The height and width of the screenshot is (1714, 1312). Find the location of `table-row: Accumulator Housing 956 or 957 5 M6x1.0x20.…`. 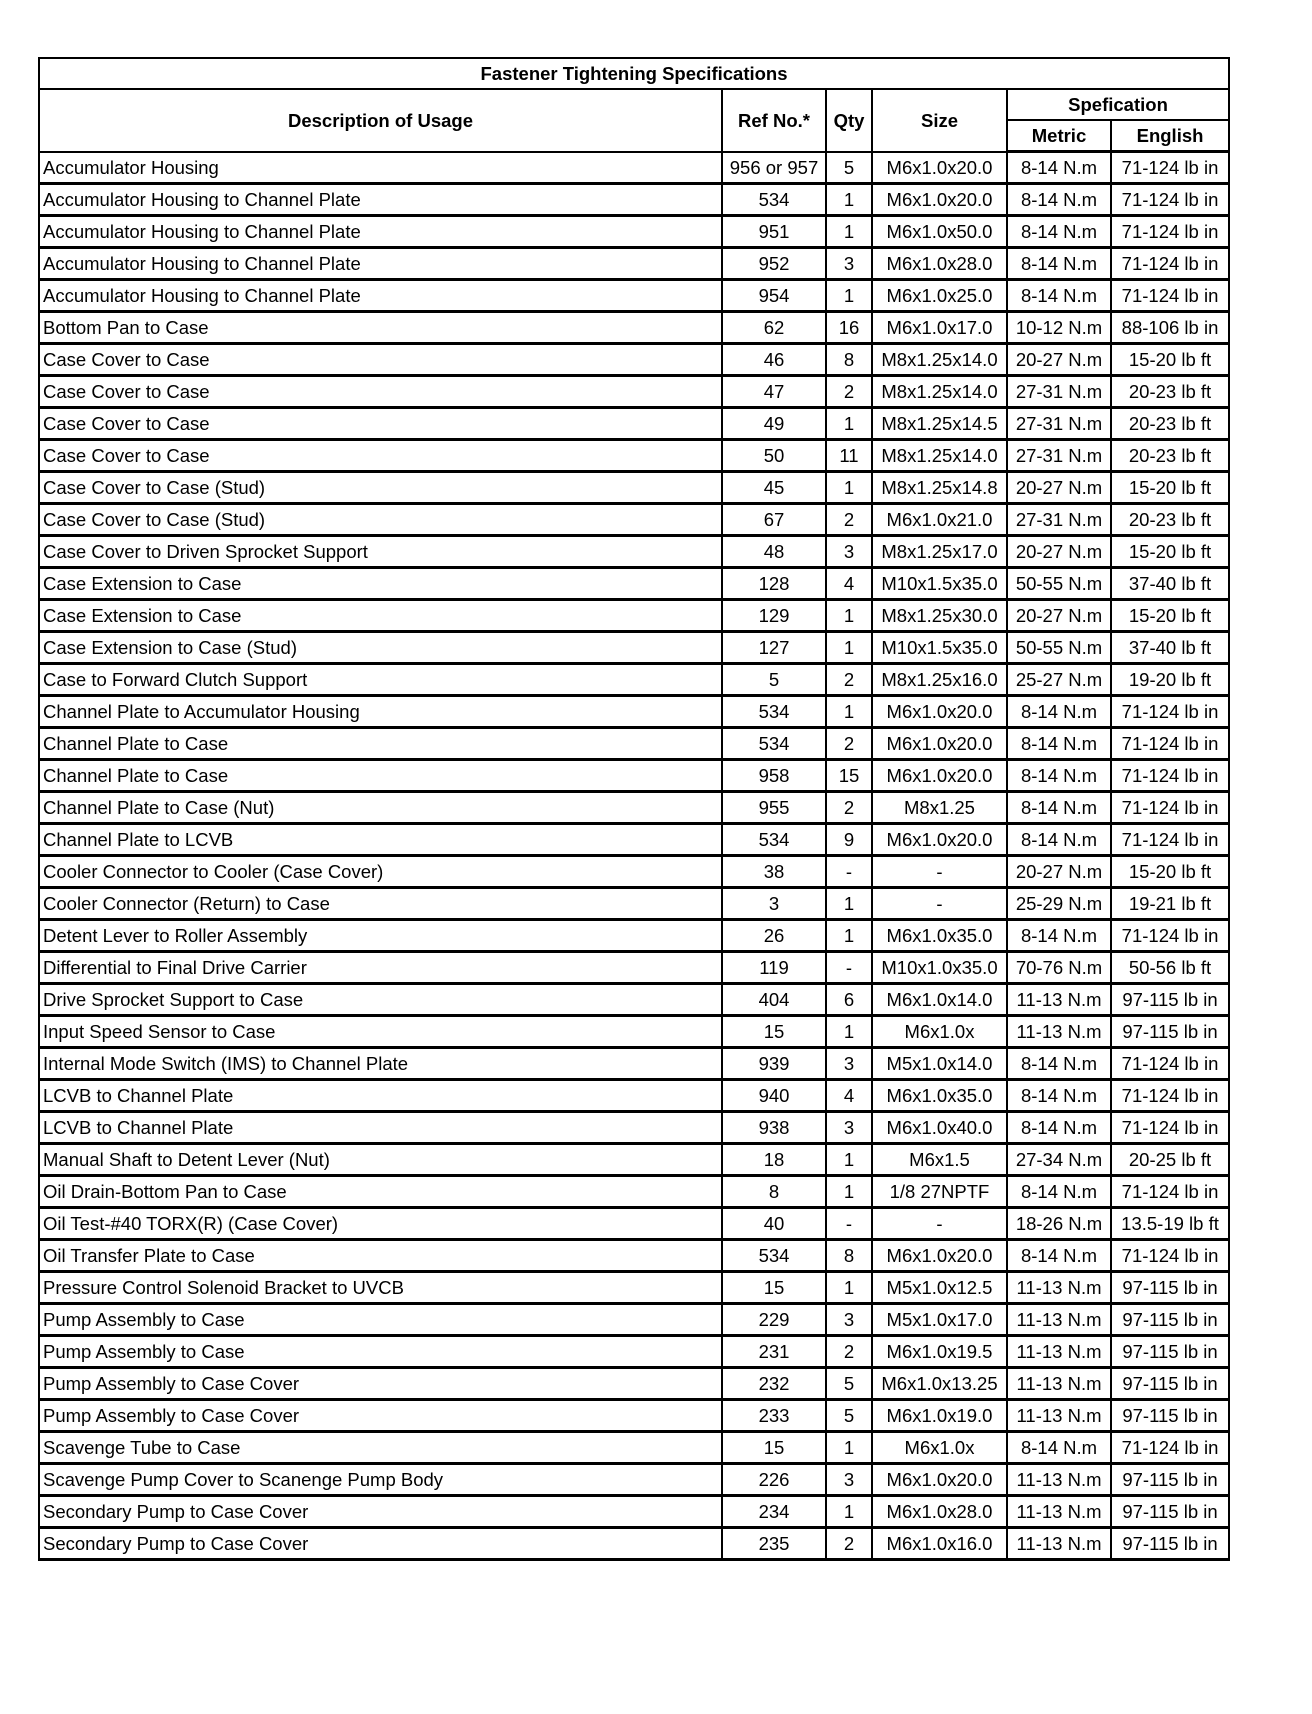

table-row: Accumulator Housing 956 or 957 5 M6x1.0x20.… is located at coordinates (634, 167).